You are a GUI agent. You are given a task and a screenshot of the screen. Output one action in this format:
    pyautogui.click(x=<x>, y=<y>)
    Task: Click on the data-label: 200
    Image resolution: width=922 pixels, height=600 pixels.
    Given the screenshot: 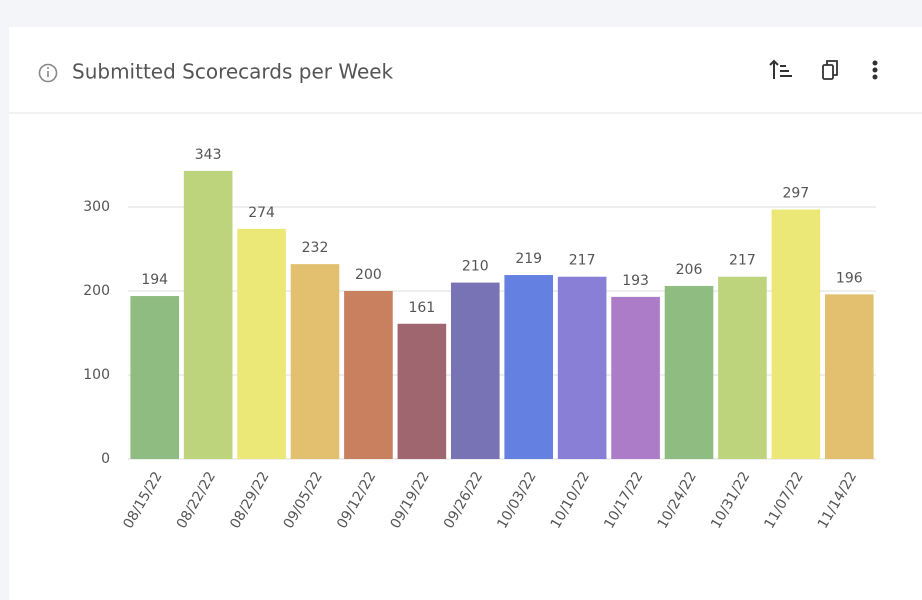 What is the action you would take?
    pyautogui.click(x=368, y=275)
    